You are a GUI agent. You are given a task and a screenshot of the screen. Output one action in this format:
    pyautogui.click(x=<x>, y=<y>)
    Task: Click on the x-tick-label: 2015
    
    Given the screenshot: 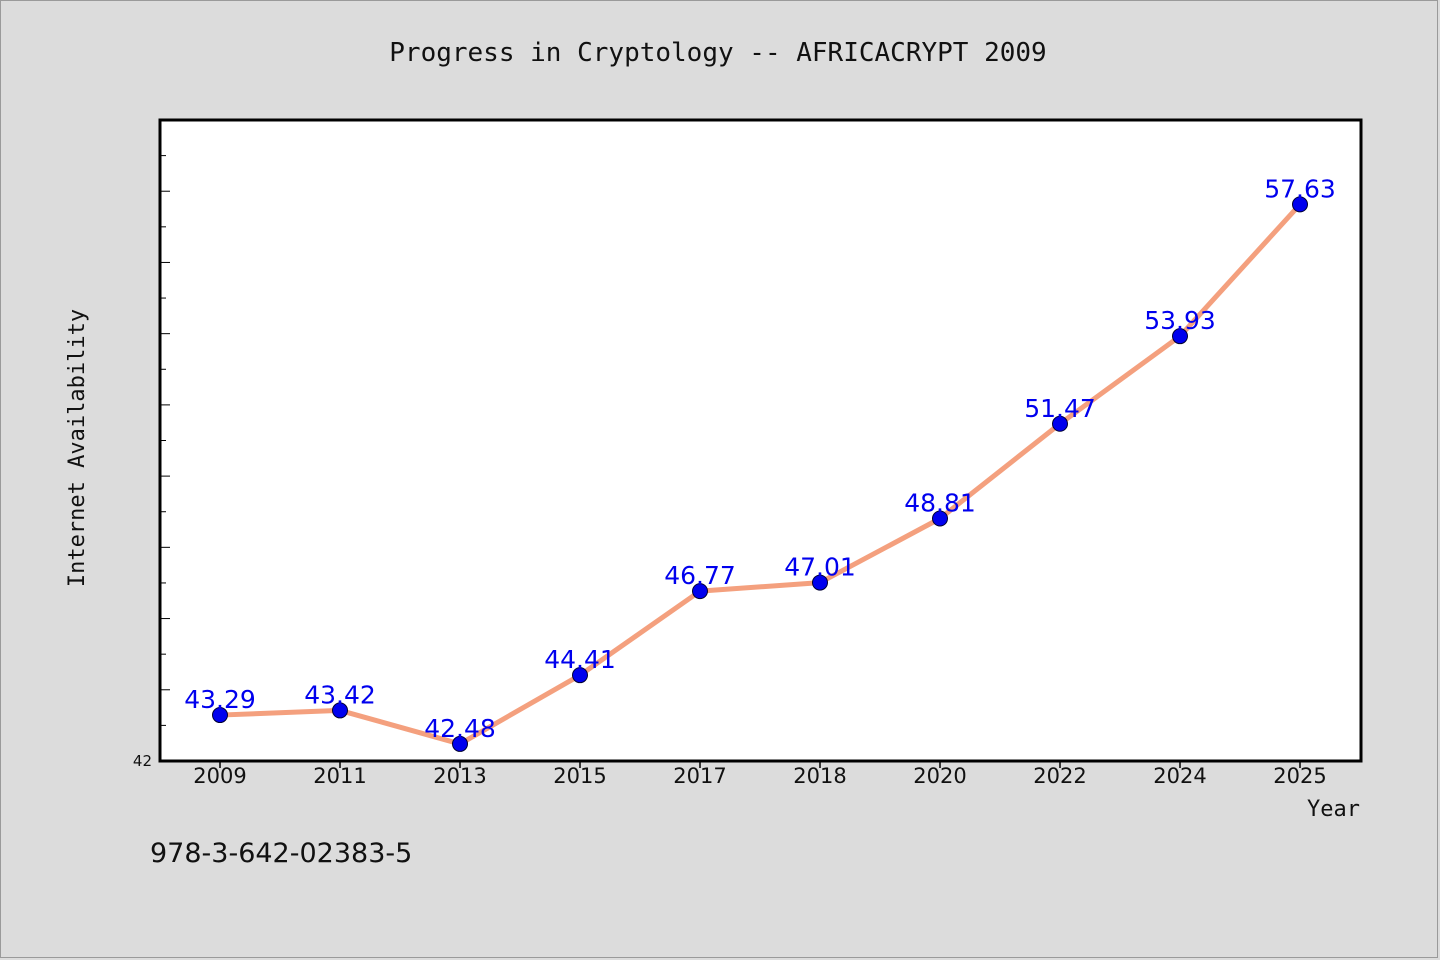 What is the action you would take?
    pyautogui.click(x=579, y=776)
    